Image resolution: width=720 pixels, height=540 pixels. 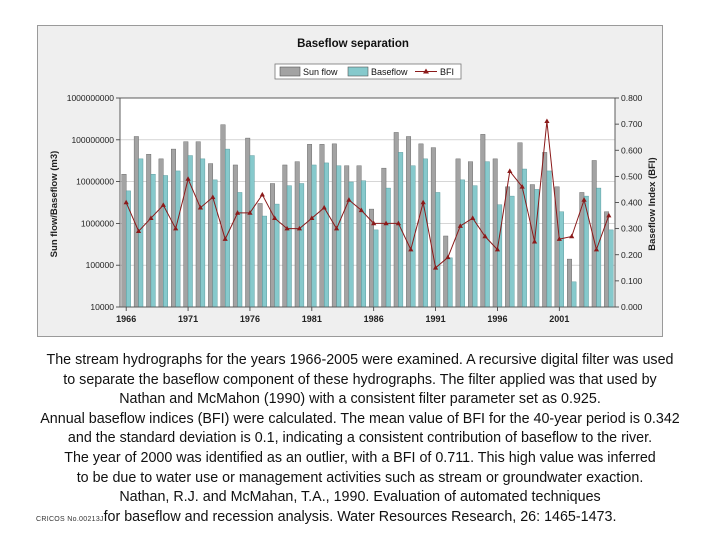 I want to click on x-tick-label: 2001, so click(x=559, y=319).